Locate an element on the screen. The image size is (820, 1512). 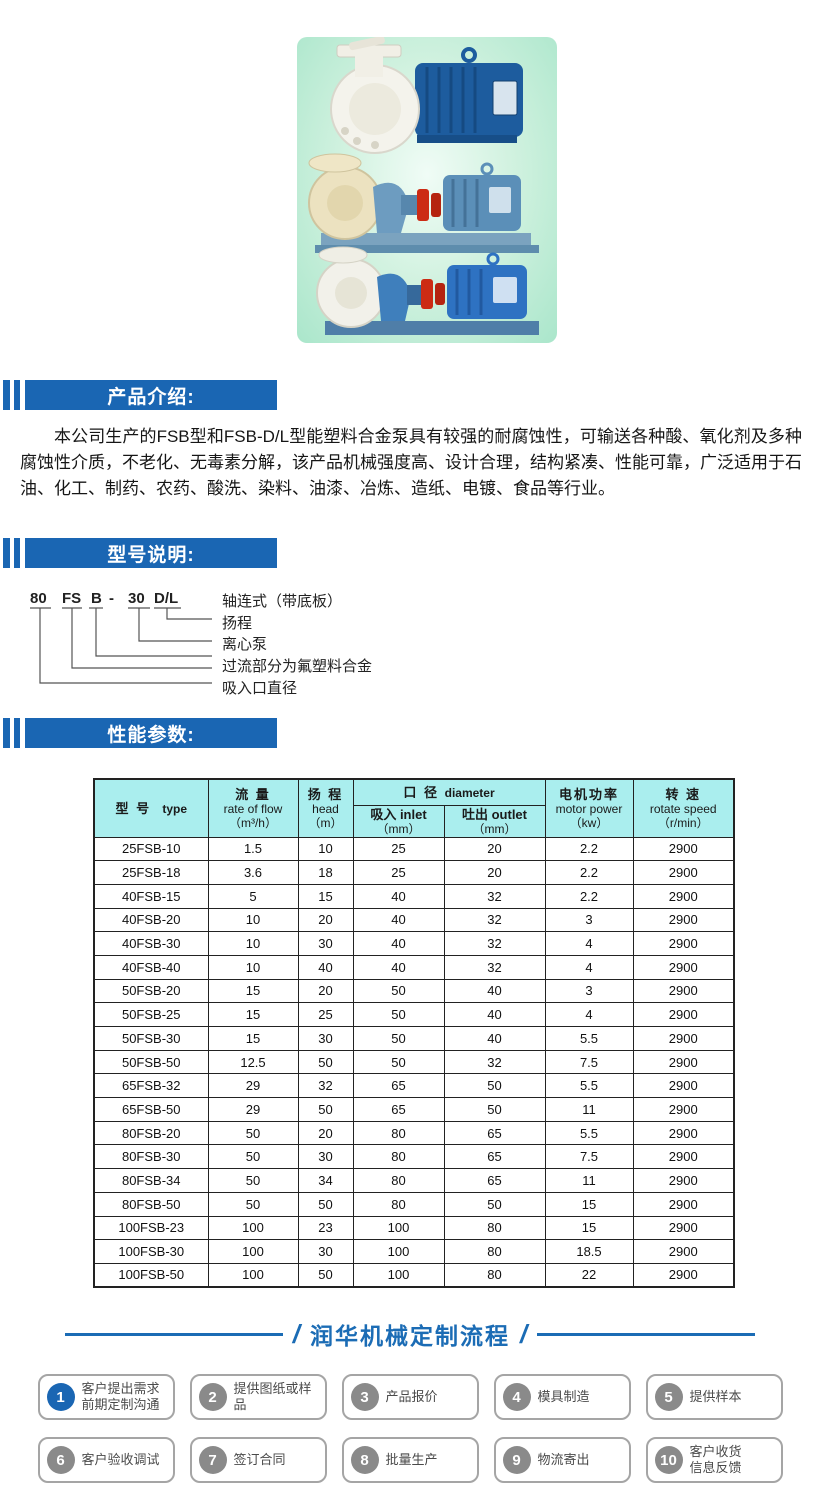
title-slash-right: / is located at coordinates (524, 1333).